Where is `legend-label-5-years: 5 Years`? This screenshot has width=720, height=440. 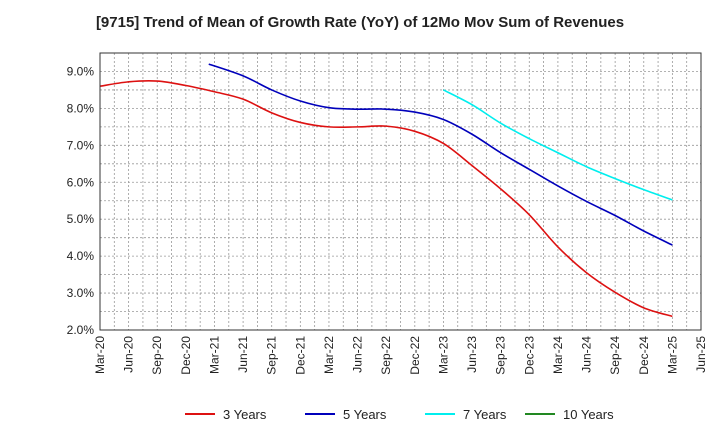
legend-label-5-years: 5 Years is located at coordinates (365, 414).